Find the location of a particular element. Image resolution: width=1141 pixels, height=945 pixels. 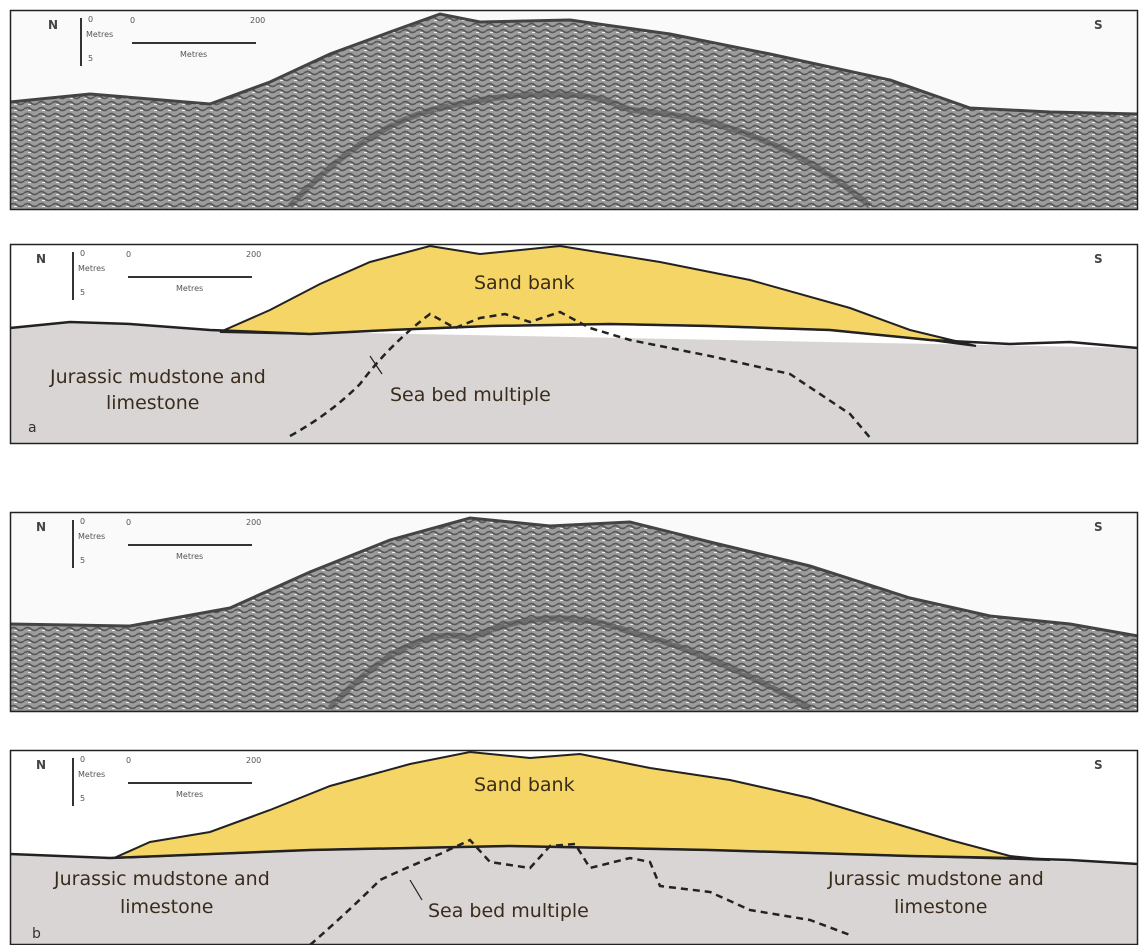

jurassic-label-left-line1: Jurassic mudstone and is located at coordinates (162, 879).